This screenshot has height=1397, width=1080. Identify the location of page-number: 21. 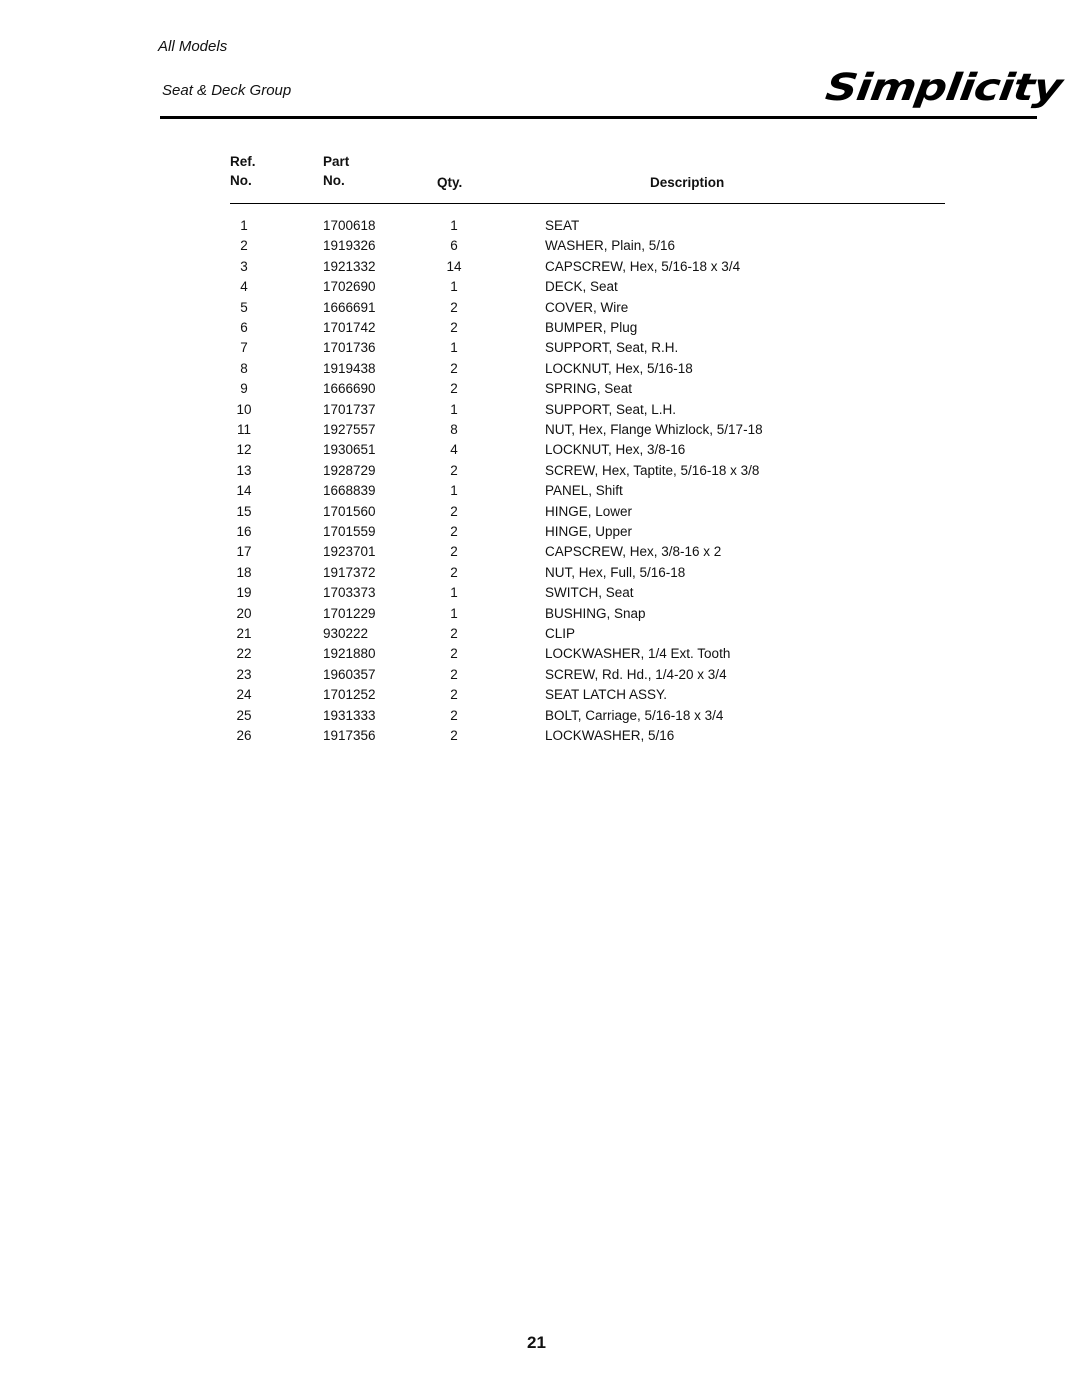
(536, 1342).